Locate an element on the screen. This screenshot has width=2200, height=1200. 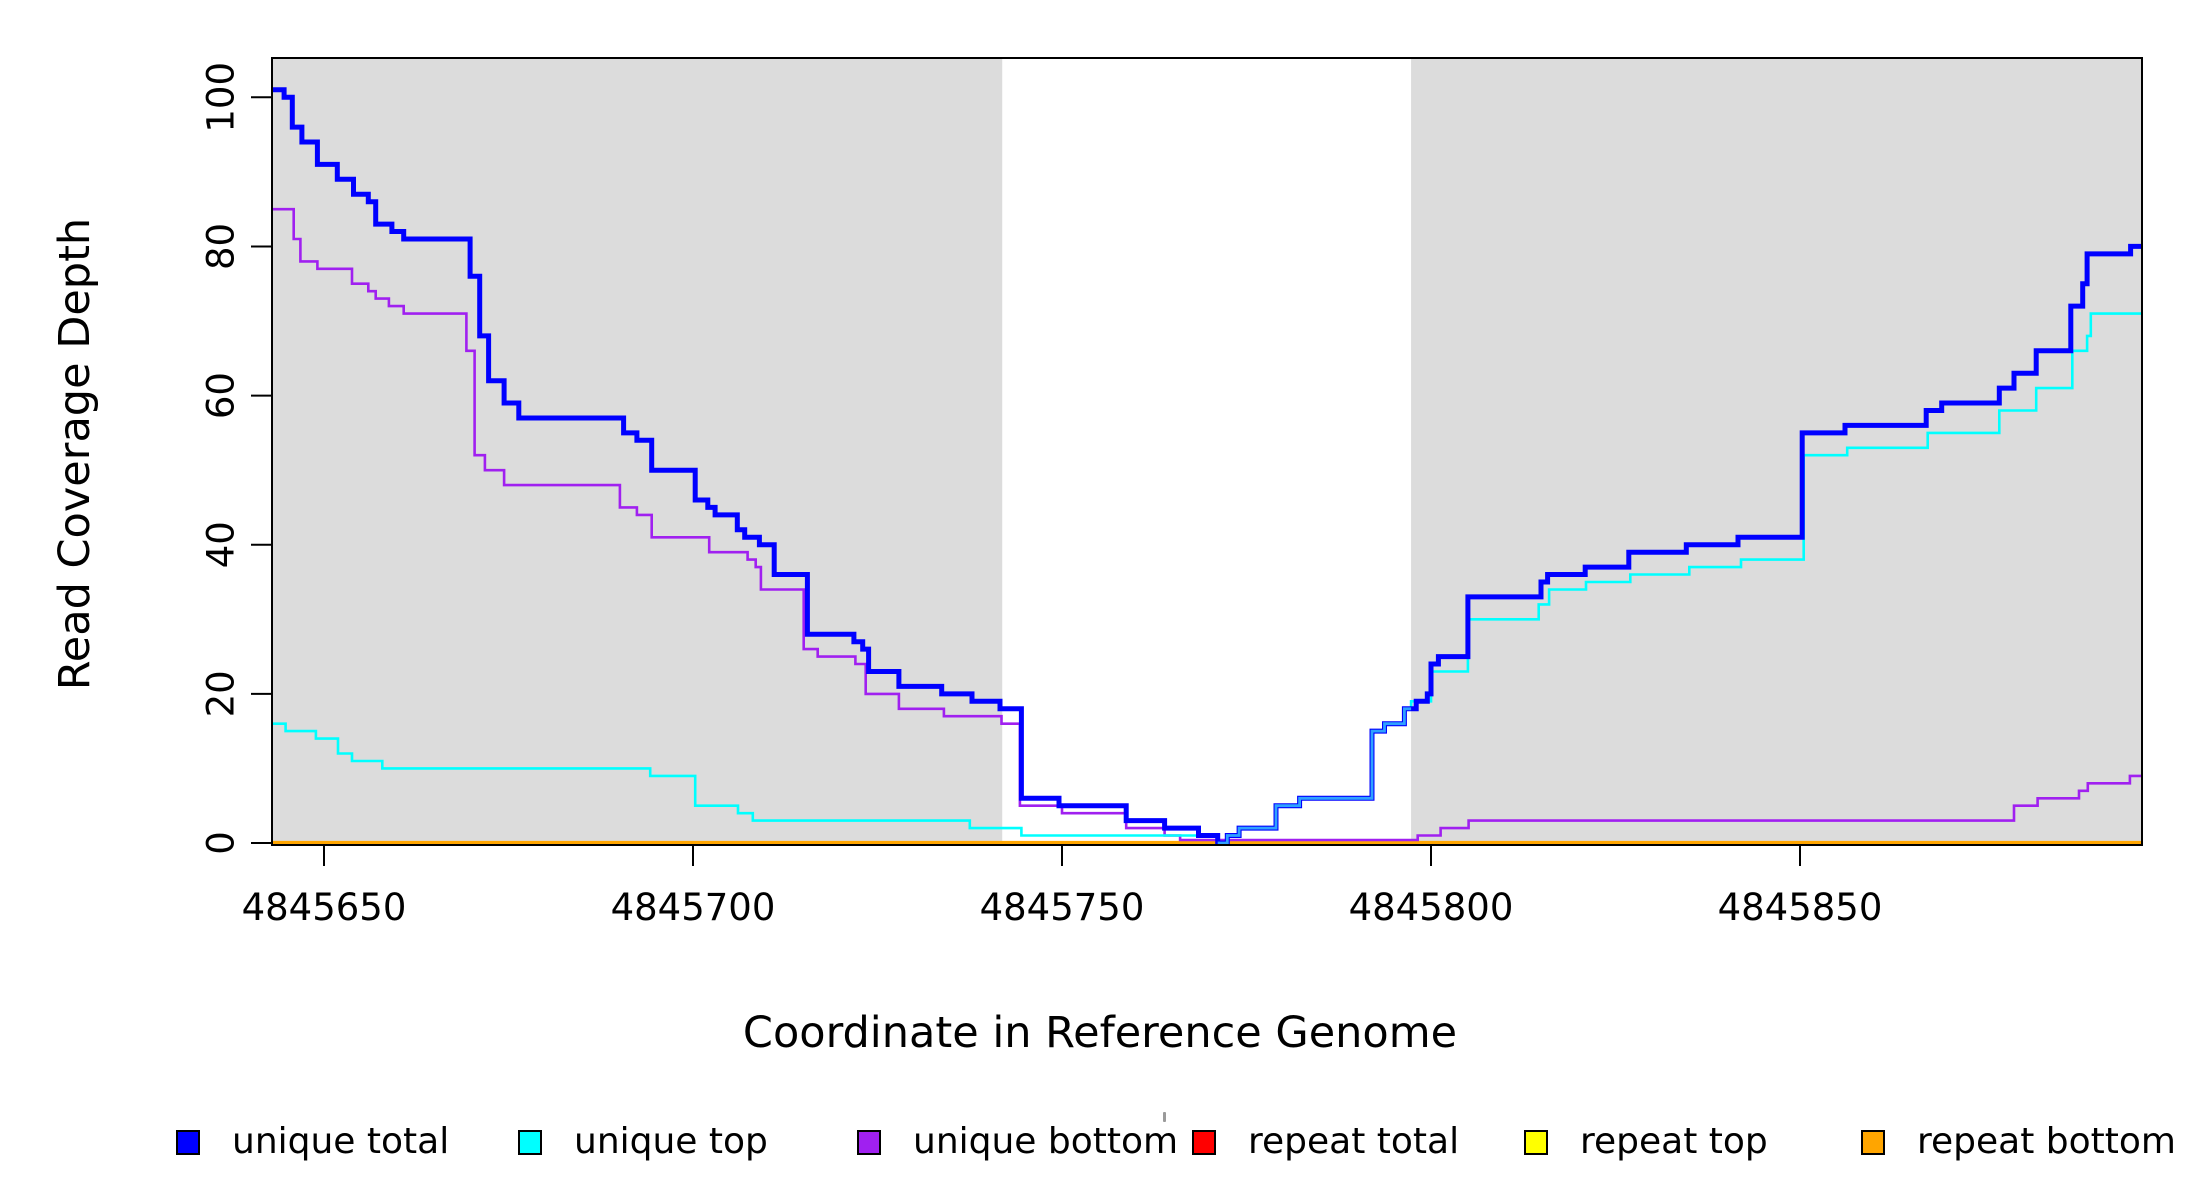
legend-item-repeat-top: repeat top is located at coordinates (1646, 1142).